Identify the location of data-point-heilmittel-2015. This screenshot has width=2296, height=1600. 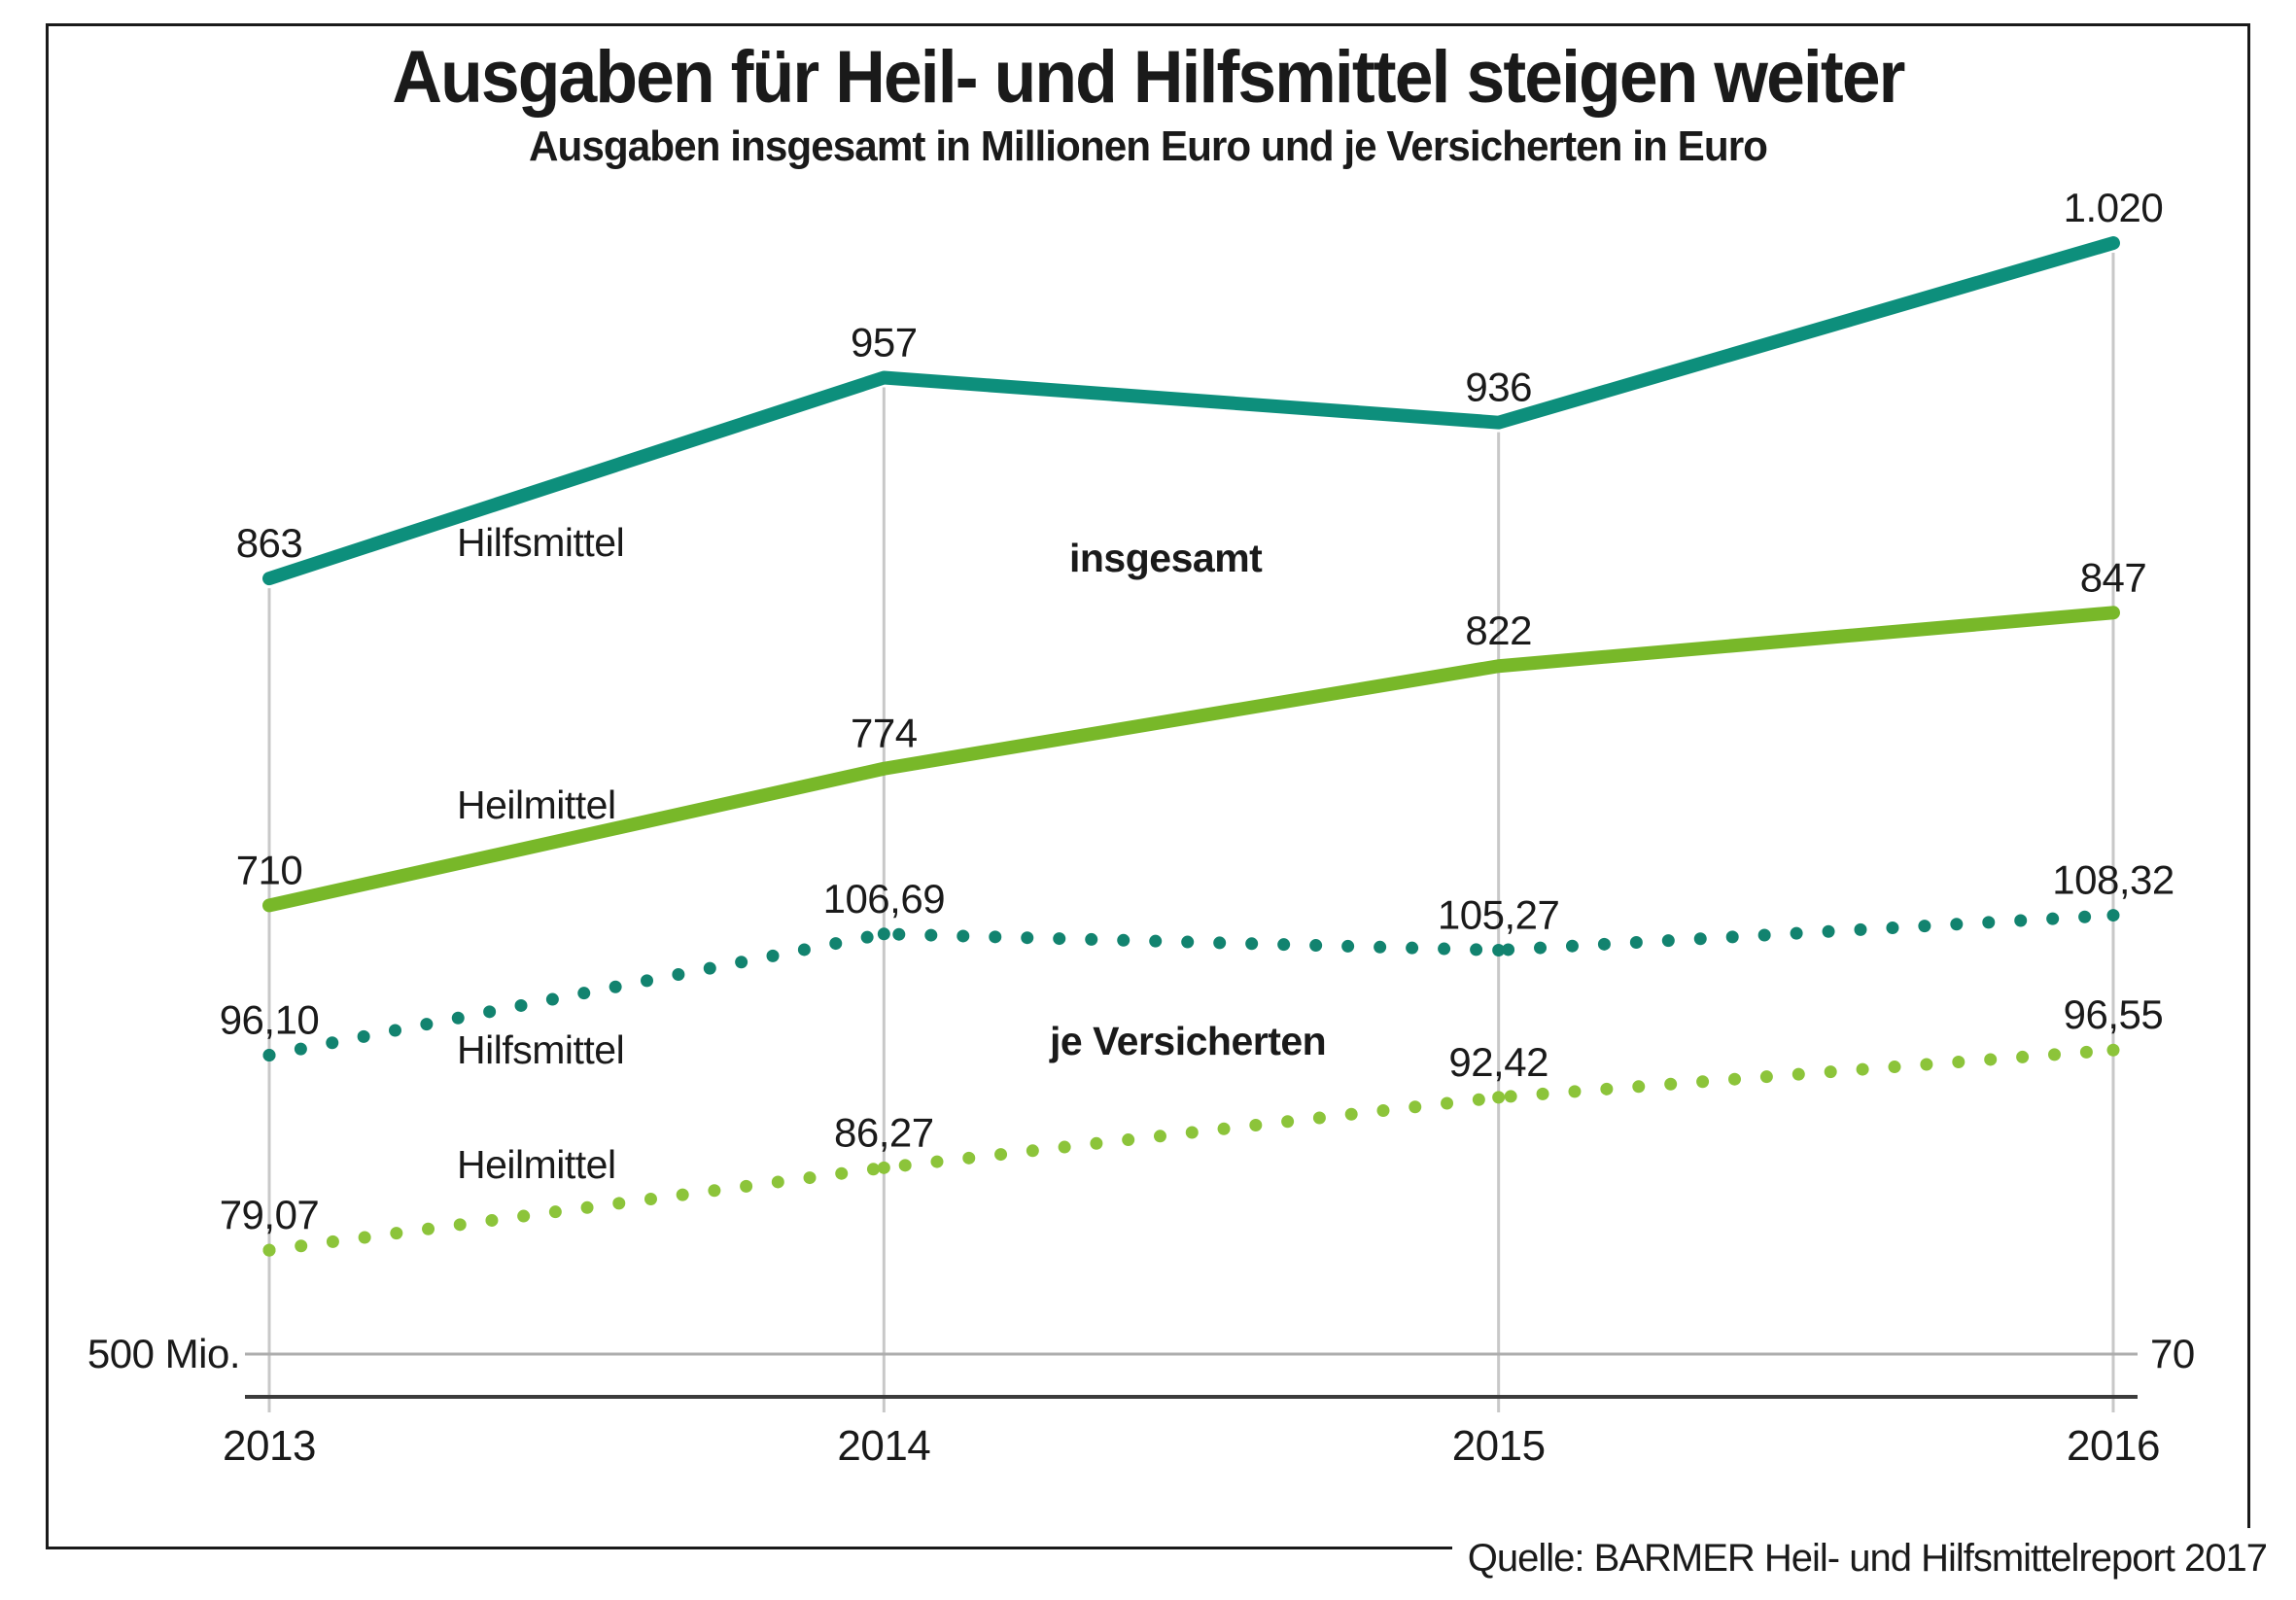
(1499, 1097).